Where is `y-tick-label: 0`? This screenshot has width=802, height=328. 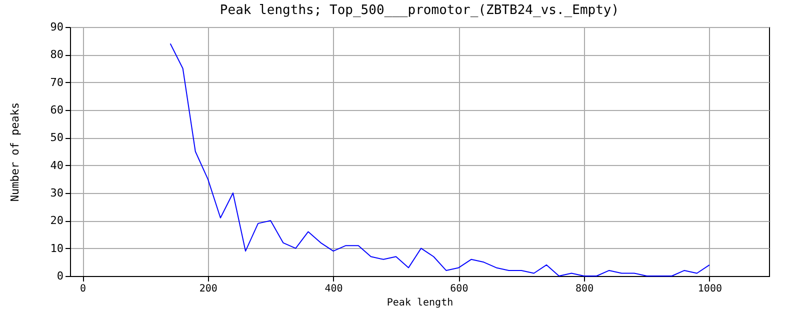
y-tick-label: 0 is located at coordinates (60, 276).